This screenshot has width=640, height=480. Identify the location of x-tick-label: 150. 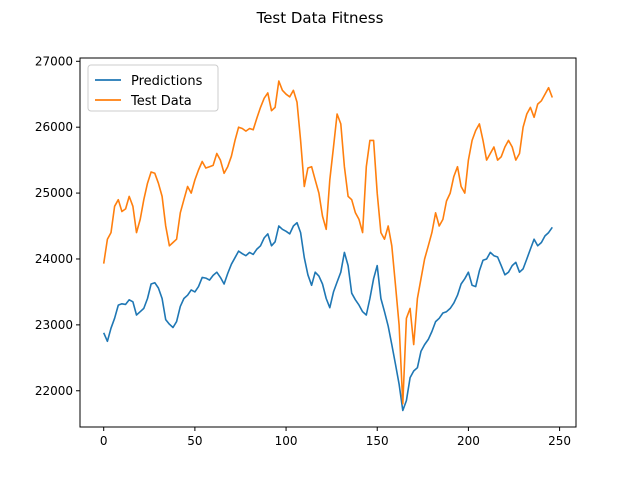
(377, 441).